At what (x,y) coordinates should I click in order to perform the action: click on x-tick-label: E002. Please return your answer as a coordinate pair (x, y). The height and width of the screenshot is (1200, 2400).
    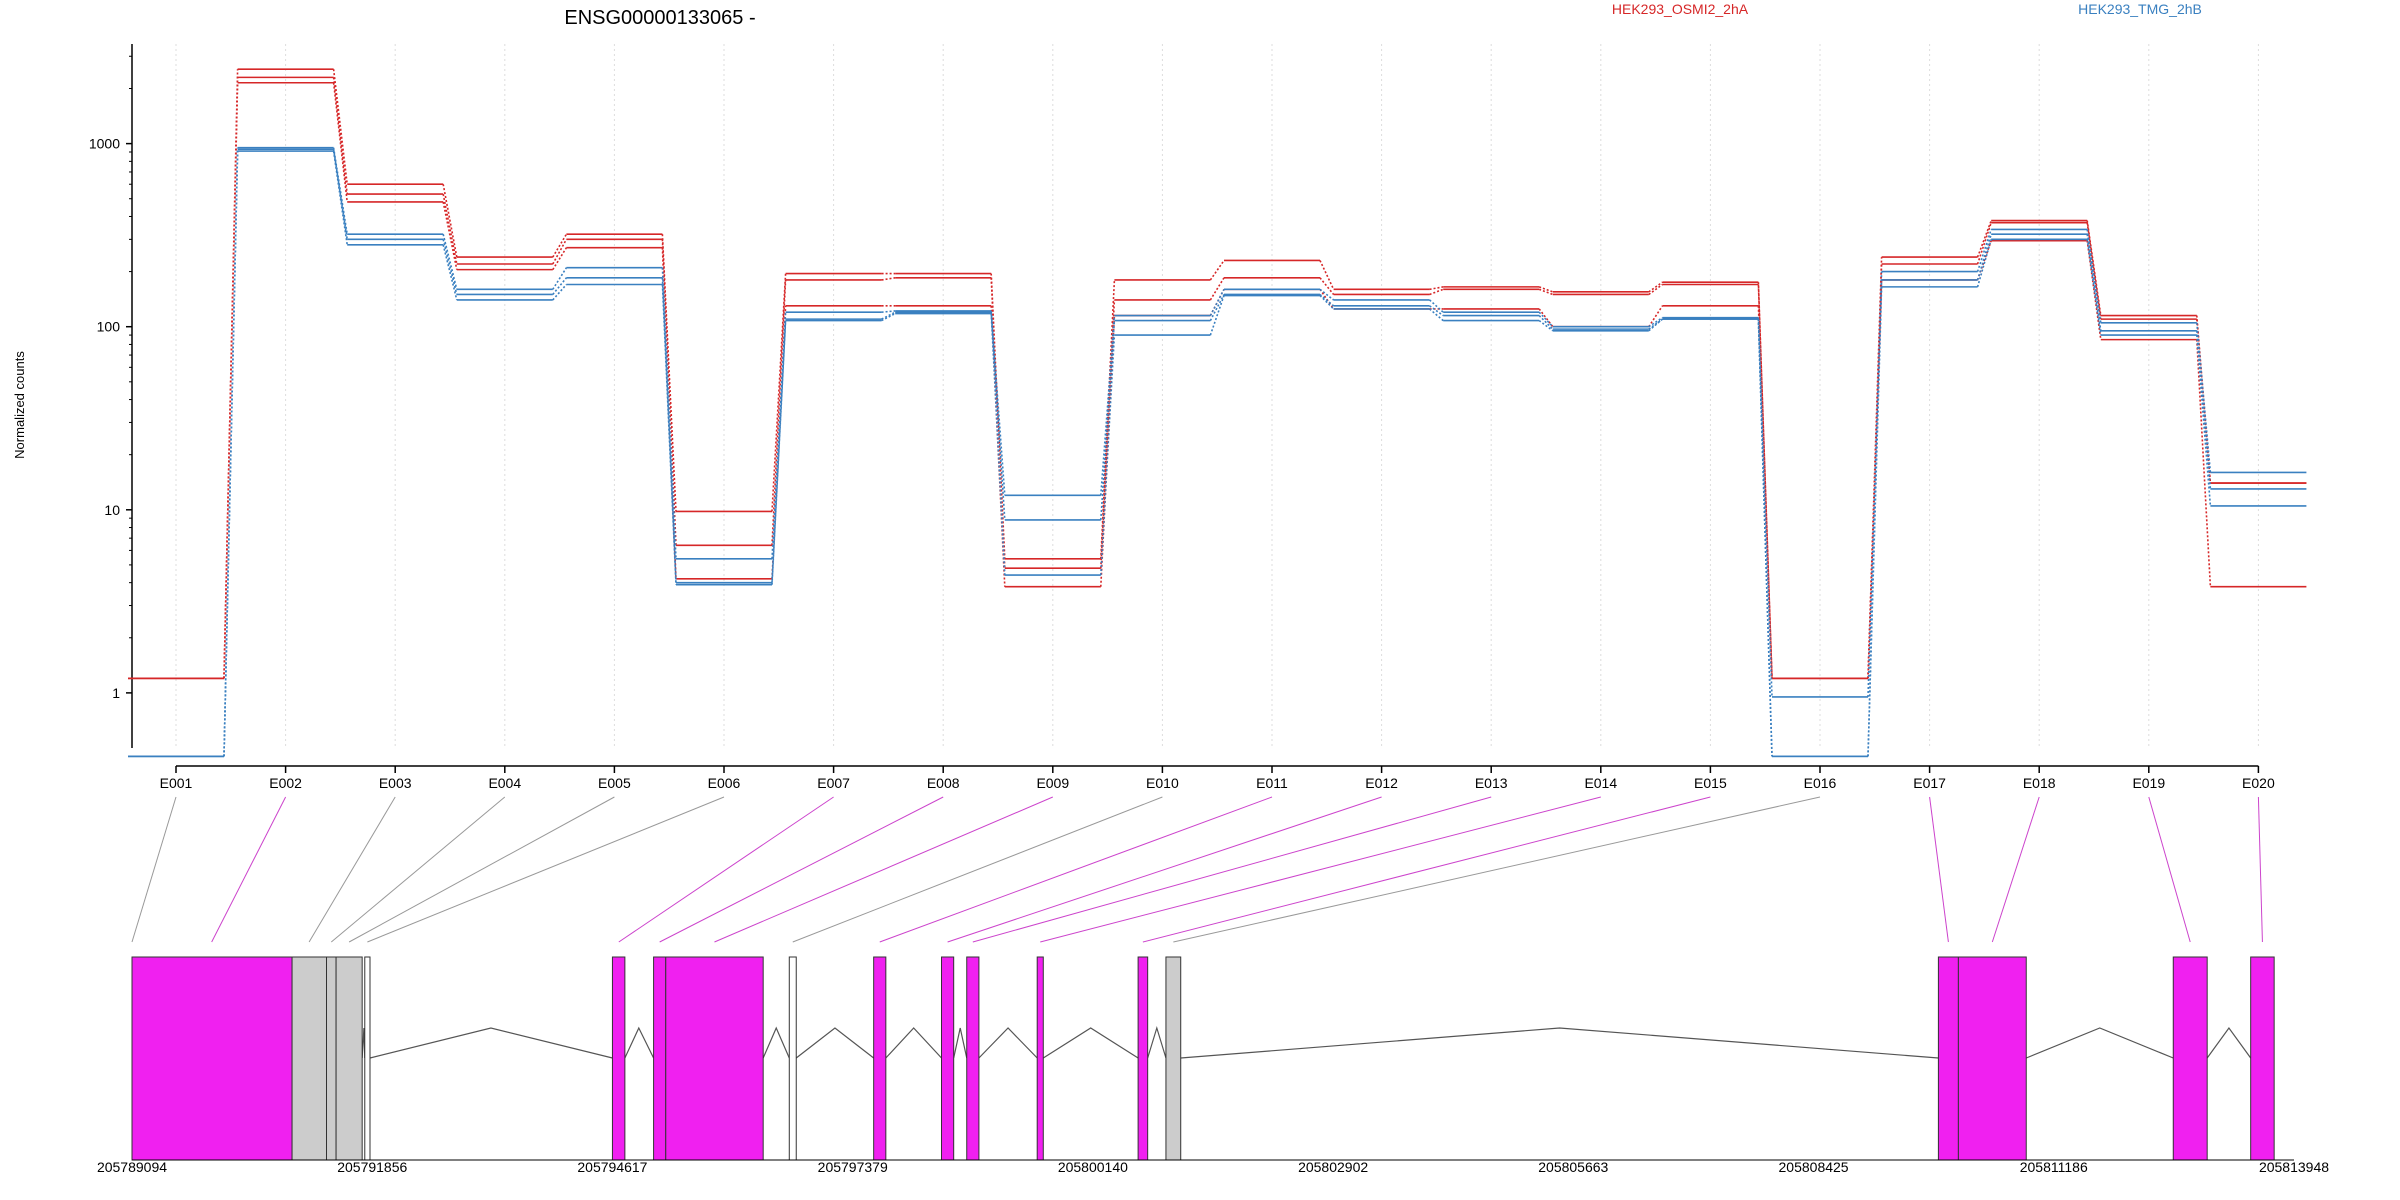
    Looking at the image, I should click on (285, 783).